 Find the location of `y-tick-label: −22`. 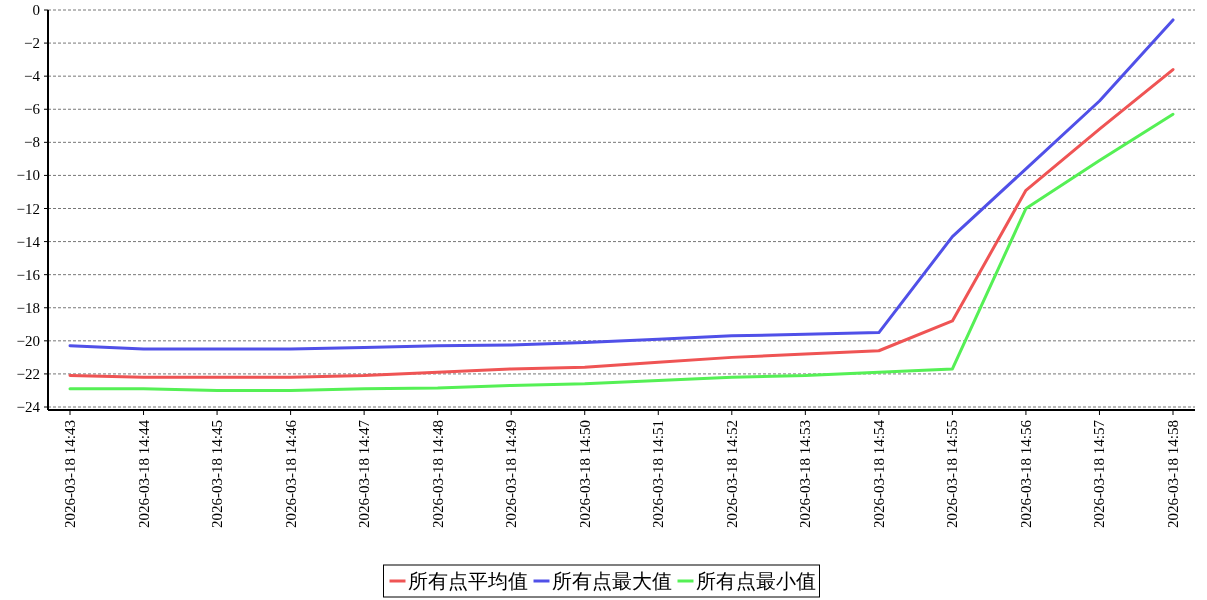

y-tick-label: −22 is located at coordinates (28, 373).